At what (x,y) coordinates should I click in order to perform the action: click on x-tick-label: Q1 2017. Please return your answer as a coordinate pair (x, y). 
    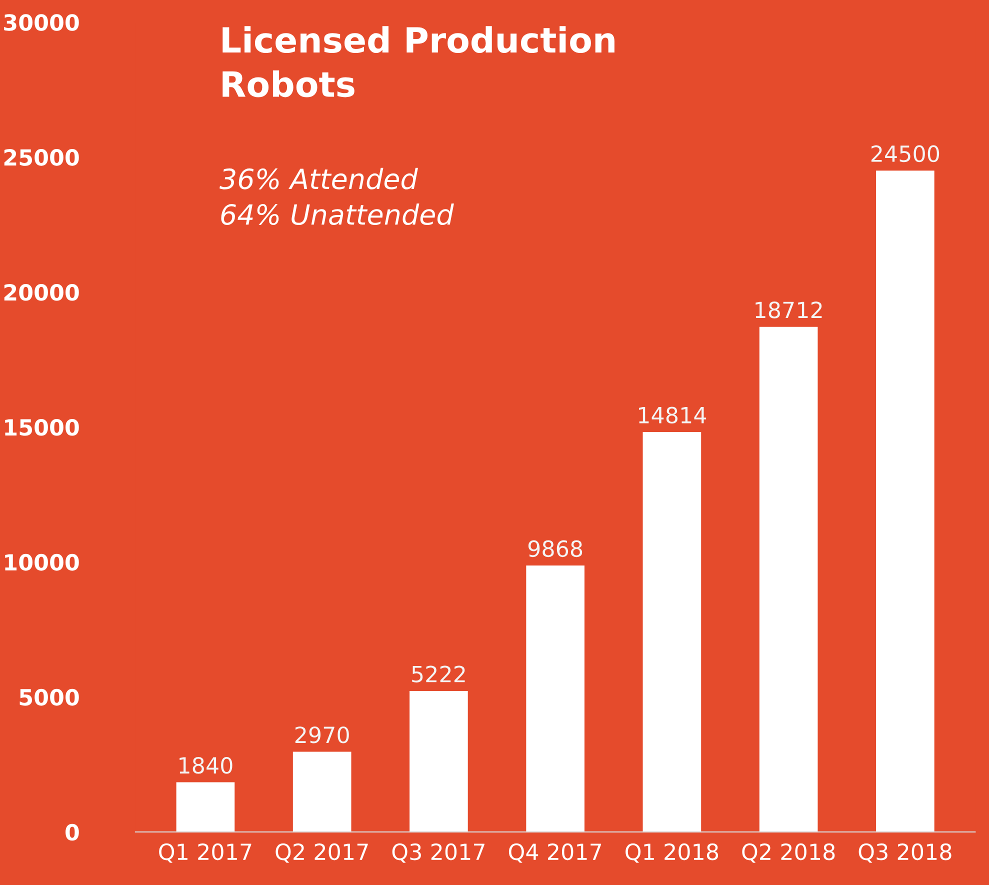
    Looking at the image, I should click on (205, 853).